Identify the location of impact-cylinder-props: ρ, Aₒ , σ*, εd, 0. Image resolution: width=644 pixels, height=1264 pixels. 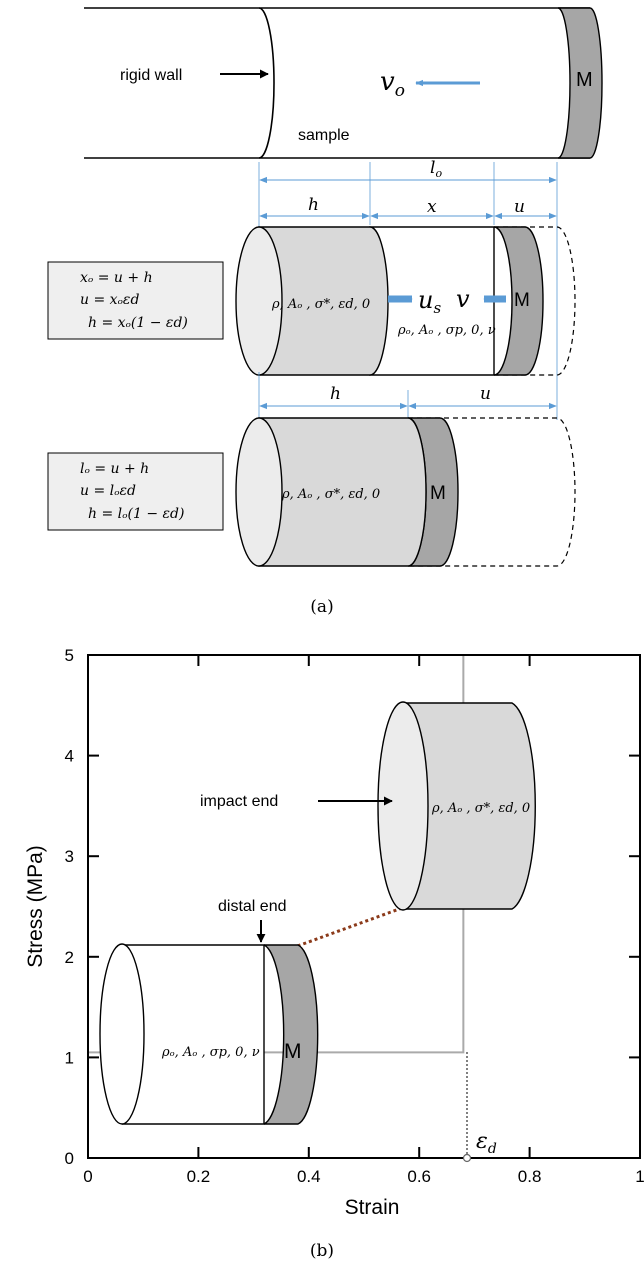
(480, 808).